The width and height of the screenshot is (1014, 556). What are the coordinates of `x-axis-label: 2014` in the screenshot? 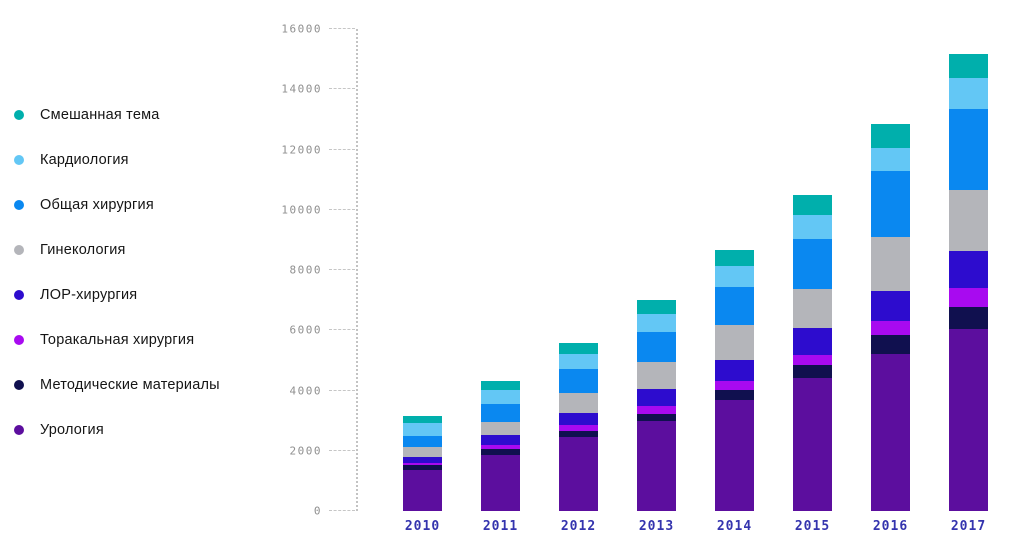 It's located at (734, 526).